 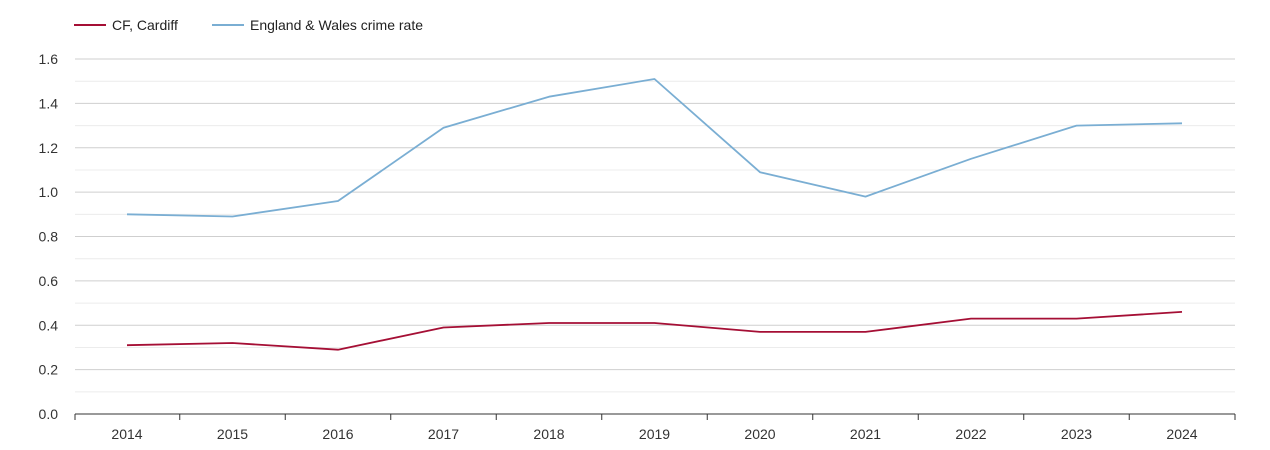 I want to click on y-axis: 0.0 0.2 0.4 0.6 0.8 1.0 1.2 1.4 1.6, so click(x=49, y=236).